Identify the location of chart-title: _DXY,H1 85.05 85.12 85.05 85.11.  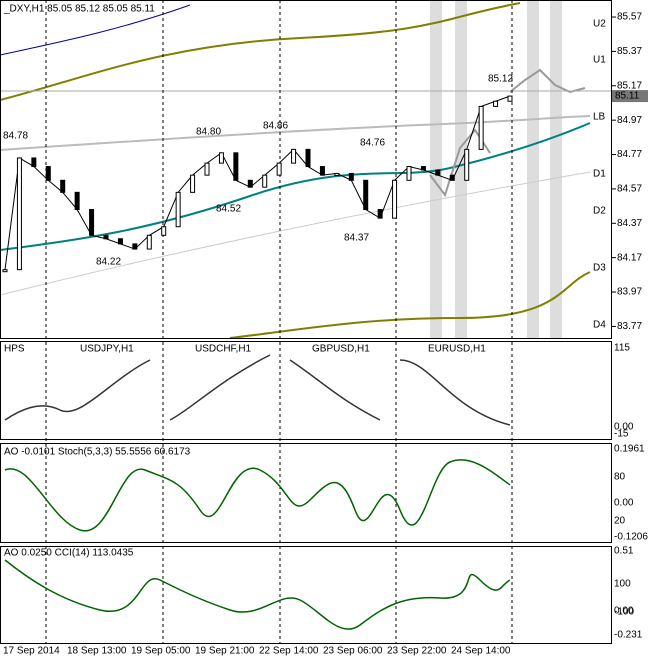
(79, 9).